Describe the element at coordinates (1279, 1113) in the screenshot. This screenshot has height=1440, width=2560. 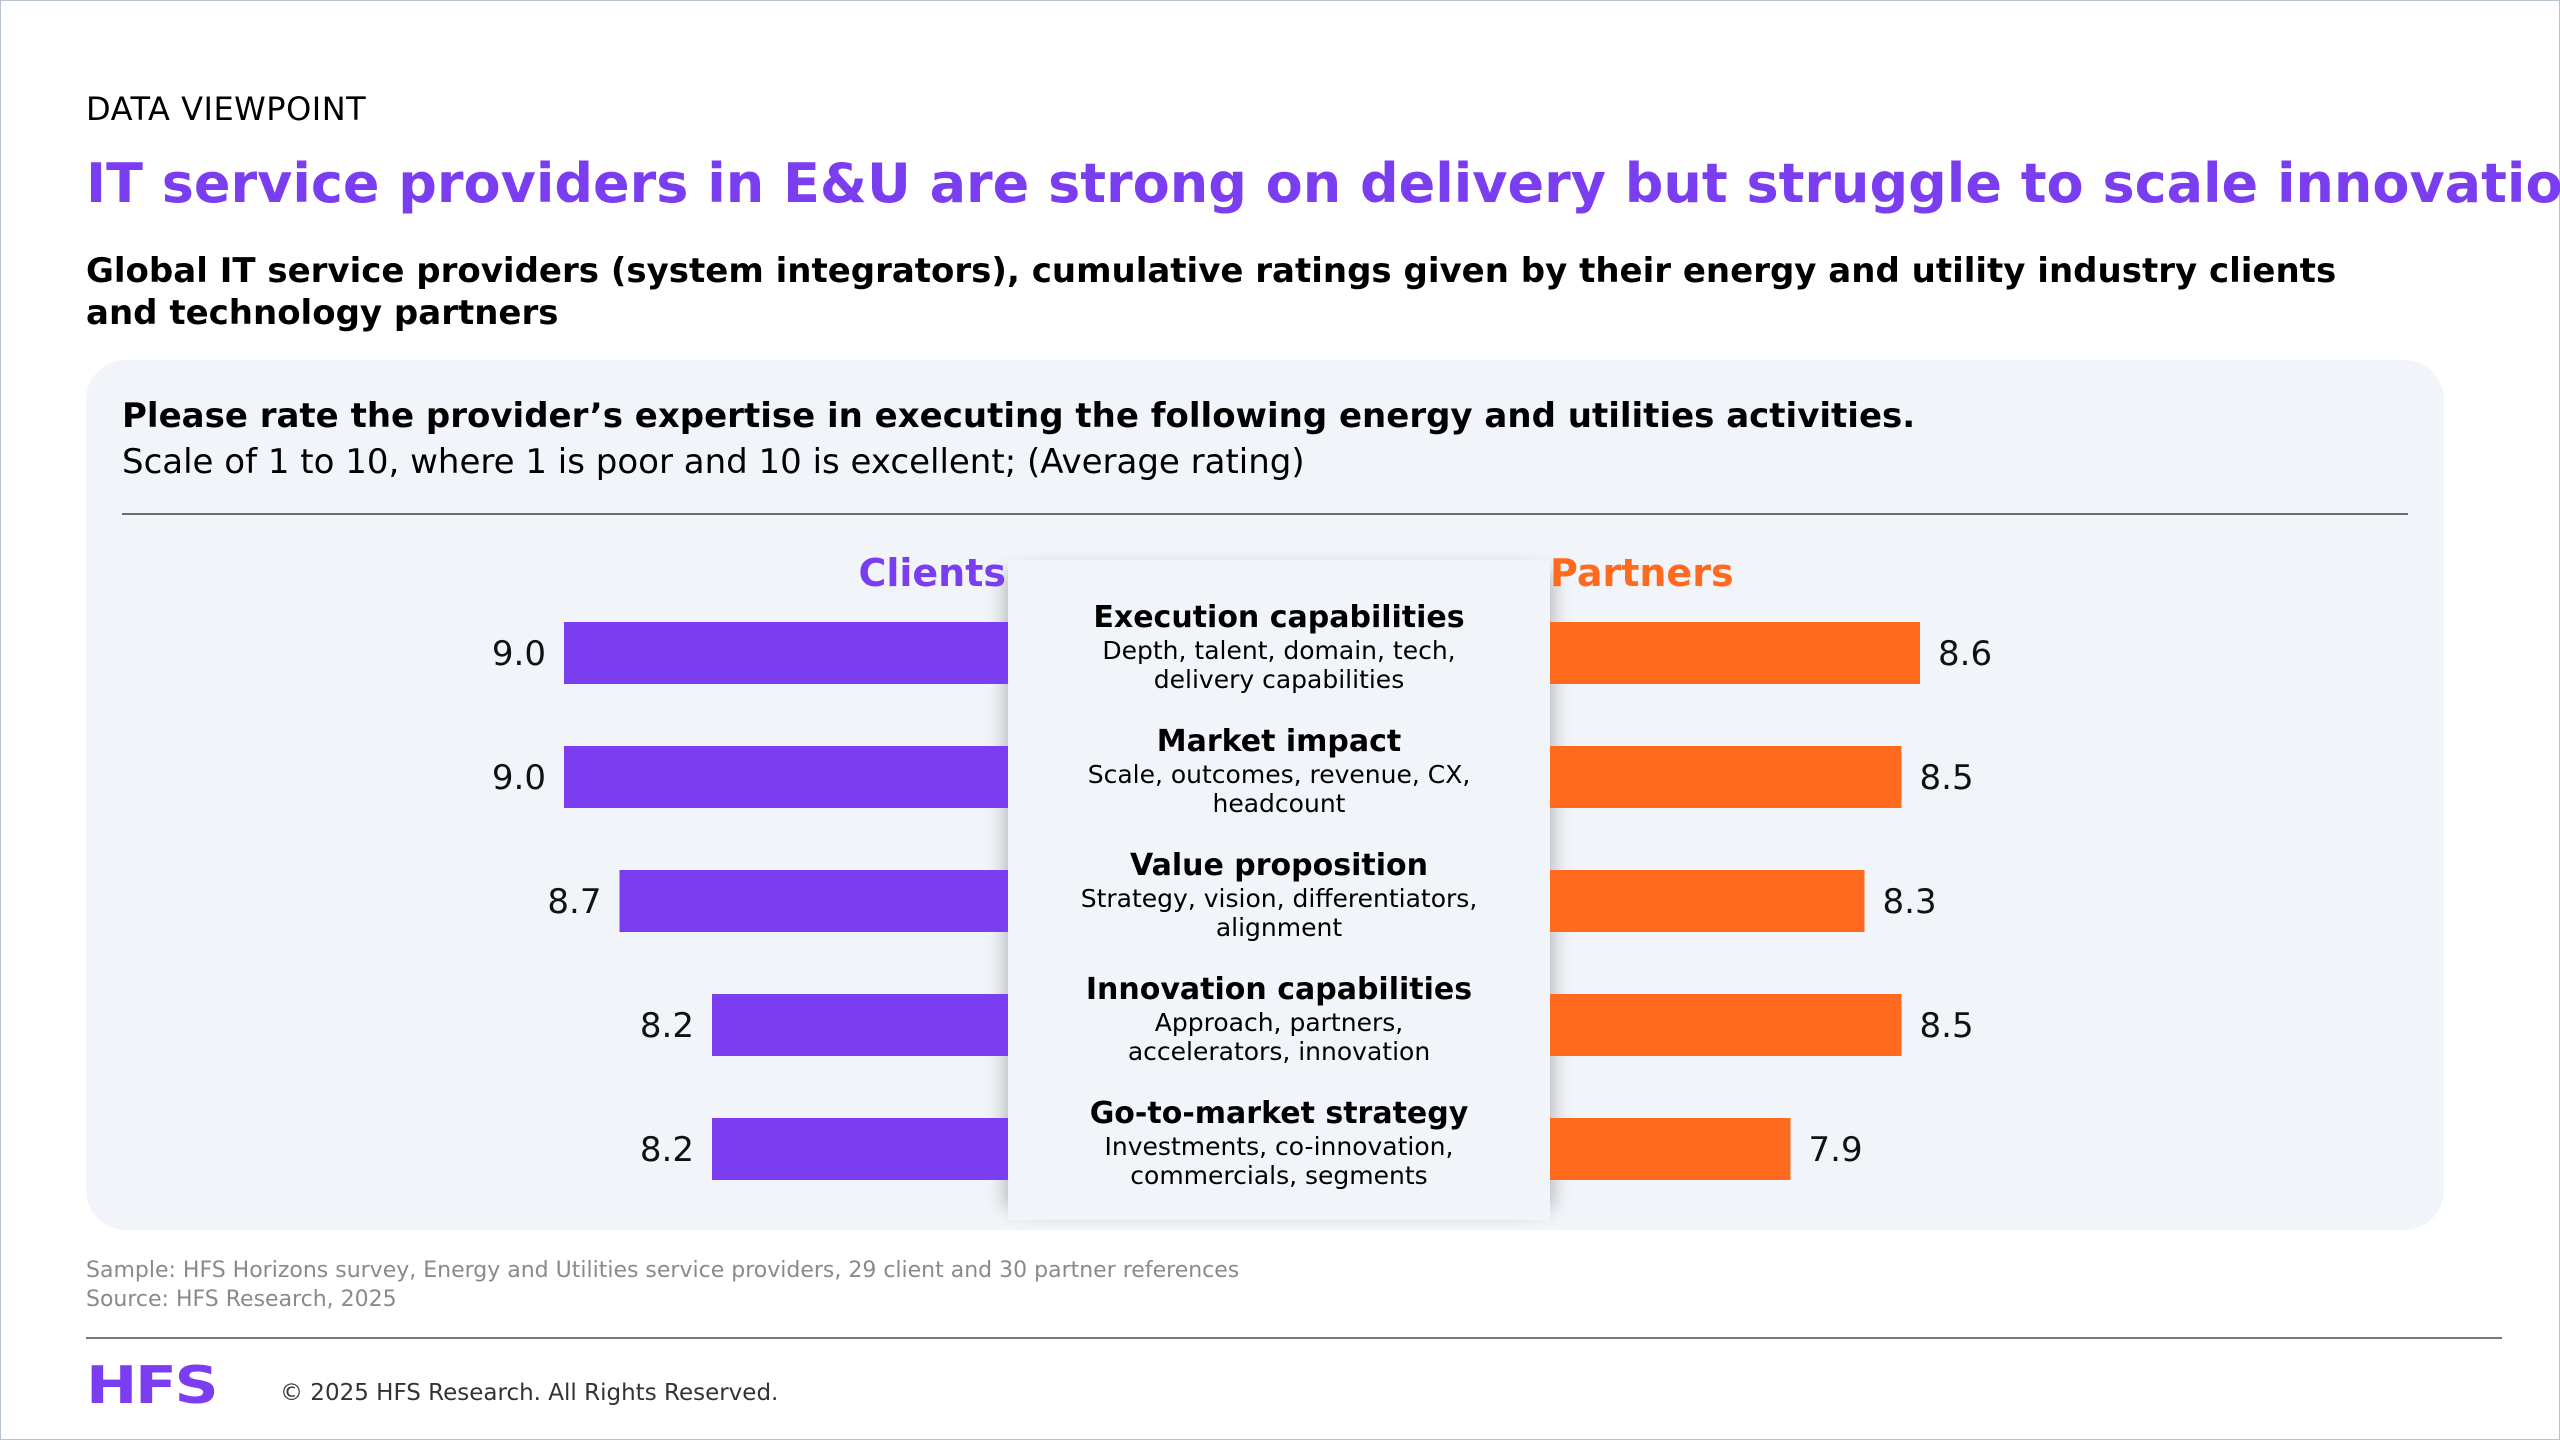
I see `category-title: Go-to-market strategy` at that location.